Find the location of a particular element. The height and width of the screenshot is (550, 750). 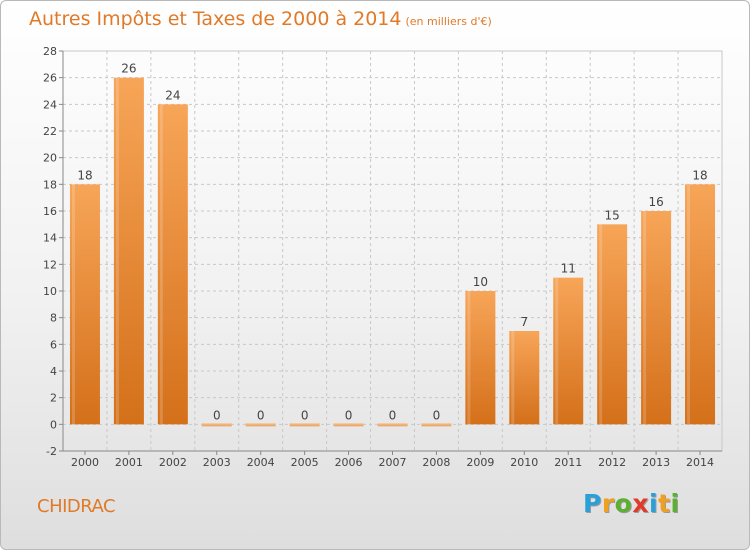

y-tick-label: 8 is located at coordinates (53, 318).